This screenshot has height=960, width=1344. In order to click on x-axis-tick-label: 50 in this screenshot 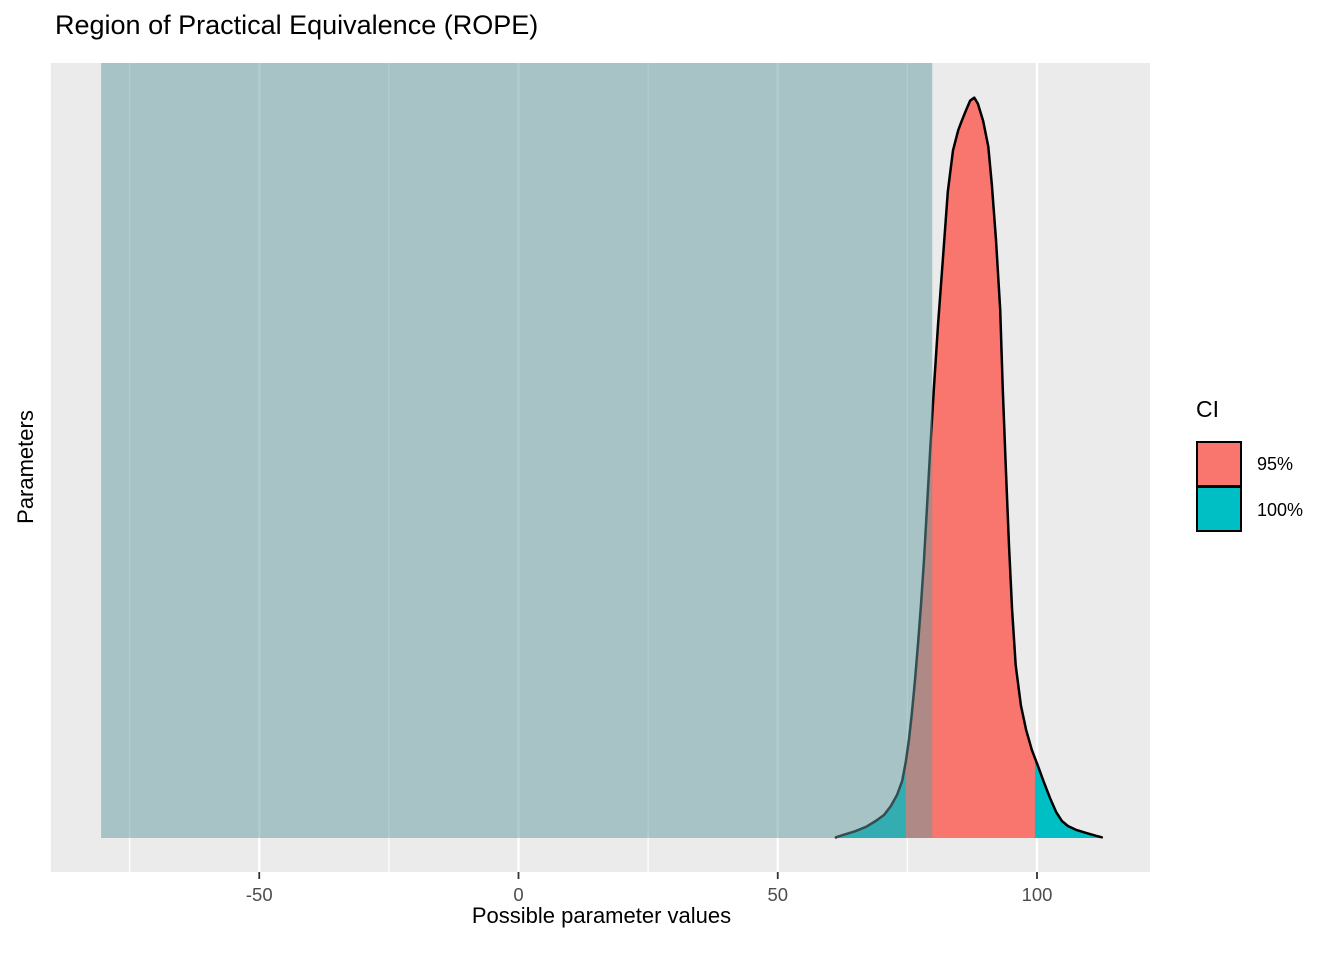, I will do `click(777, 894)`.